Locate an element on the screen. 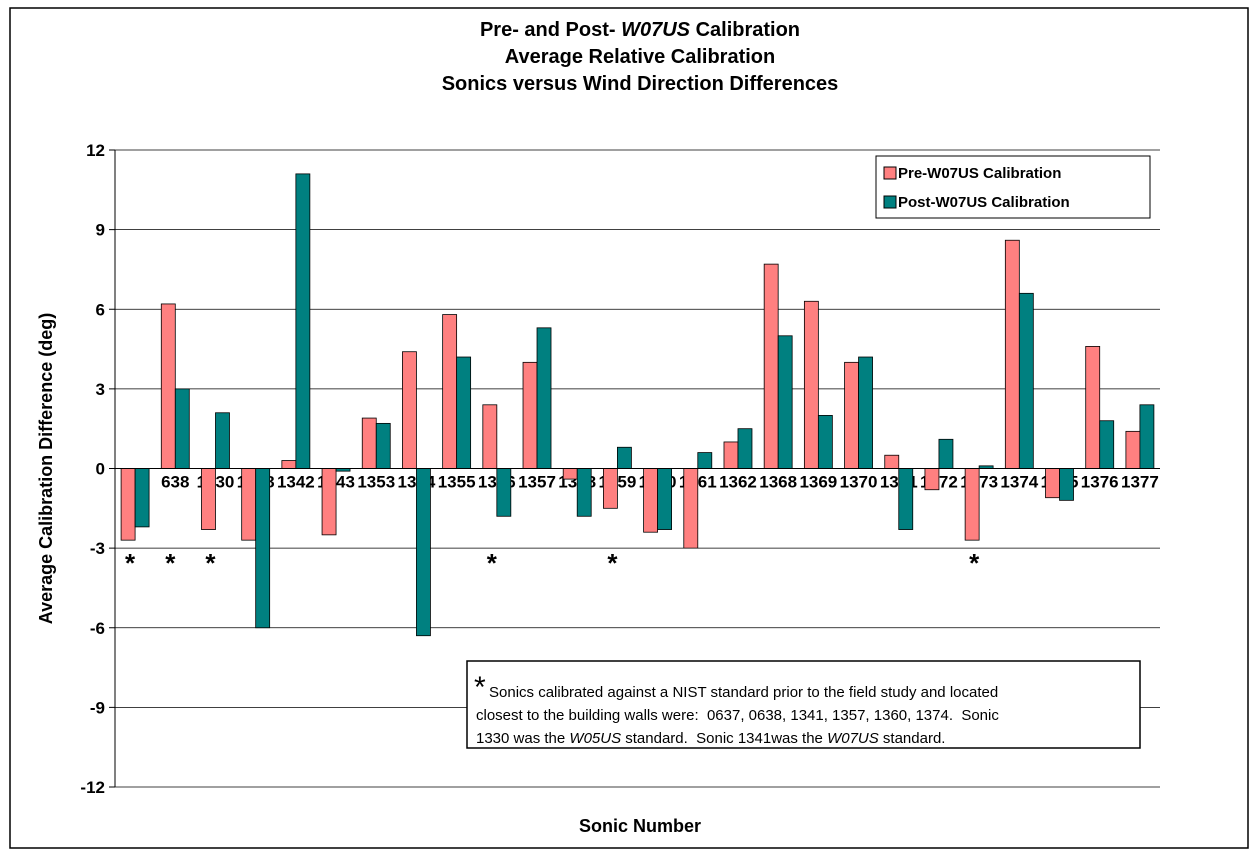  chart-title: Average Relative Calibration is located at coordinates (640, 57).